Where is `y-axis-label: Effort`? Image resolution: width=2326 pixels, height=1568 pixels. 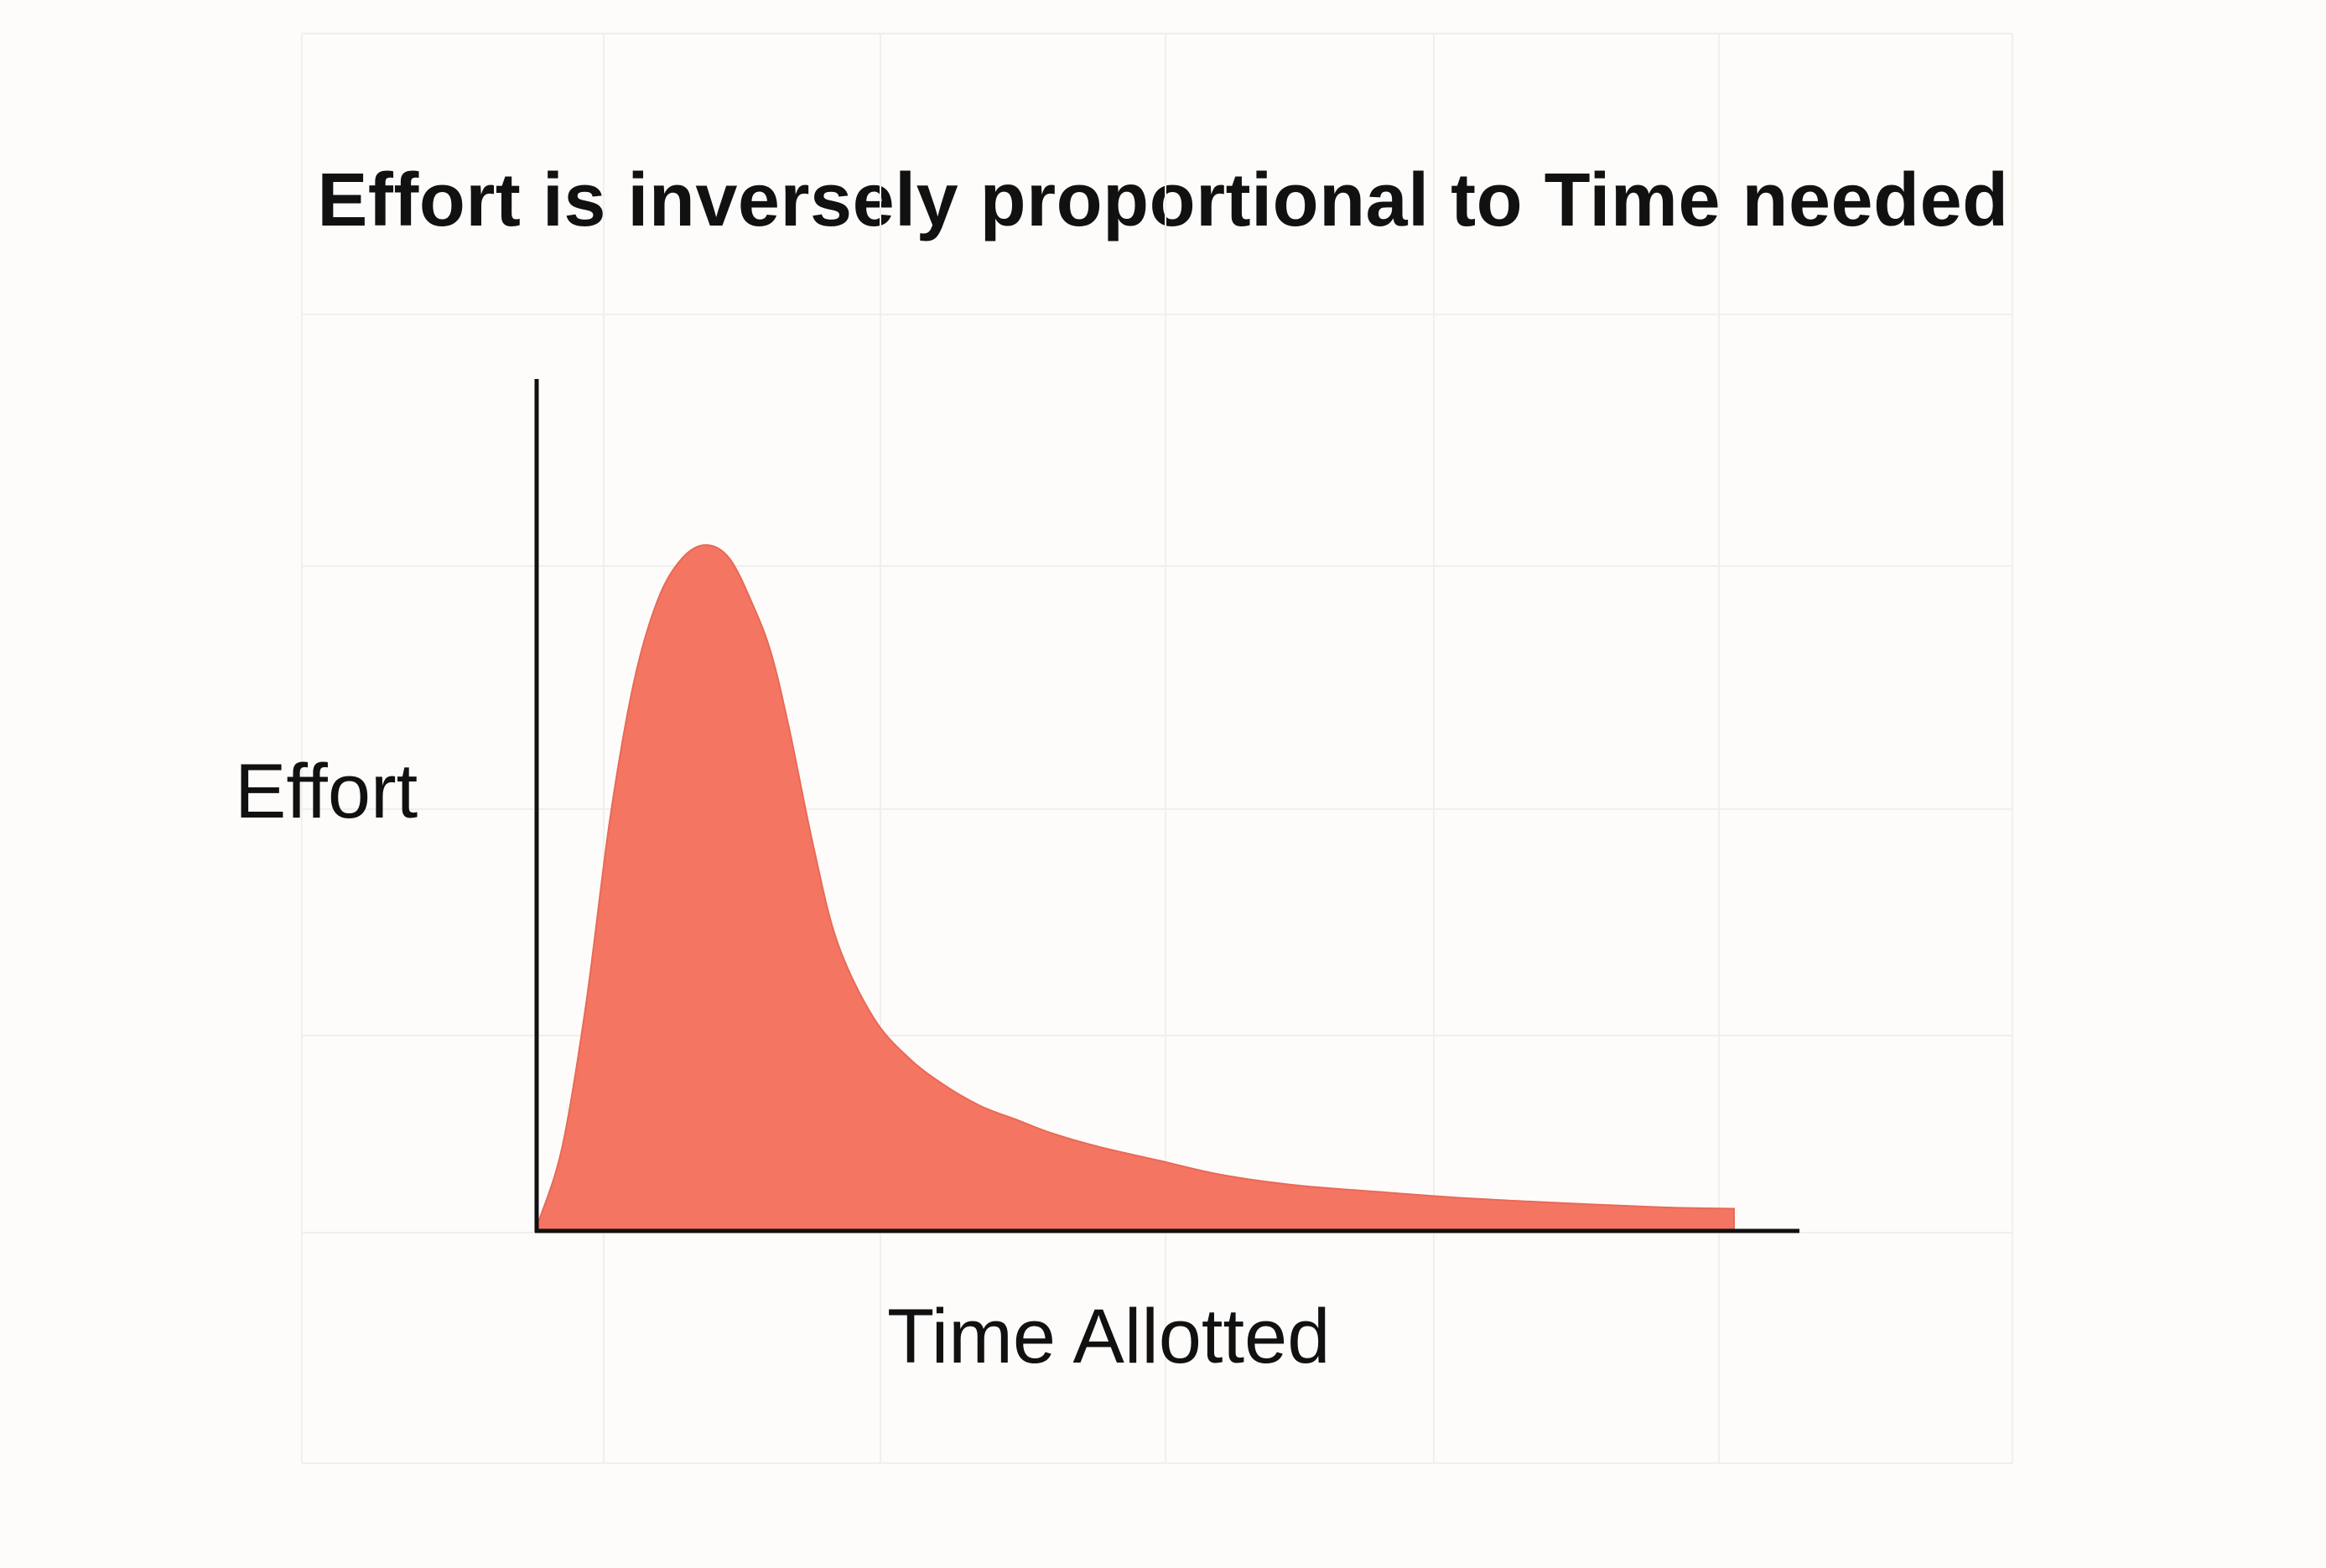 y-axis-label: Effort is located at coordinates (326, 791).